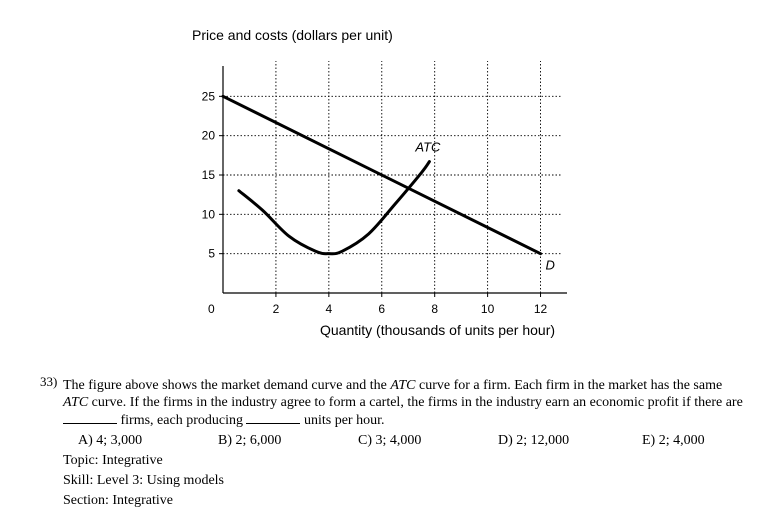  Describe the element at coordinates (143, 480) in the screenshot. I see `skill-line: Skill: Level 3: Using models` at that location.